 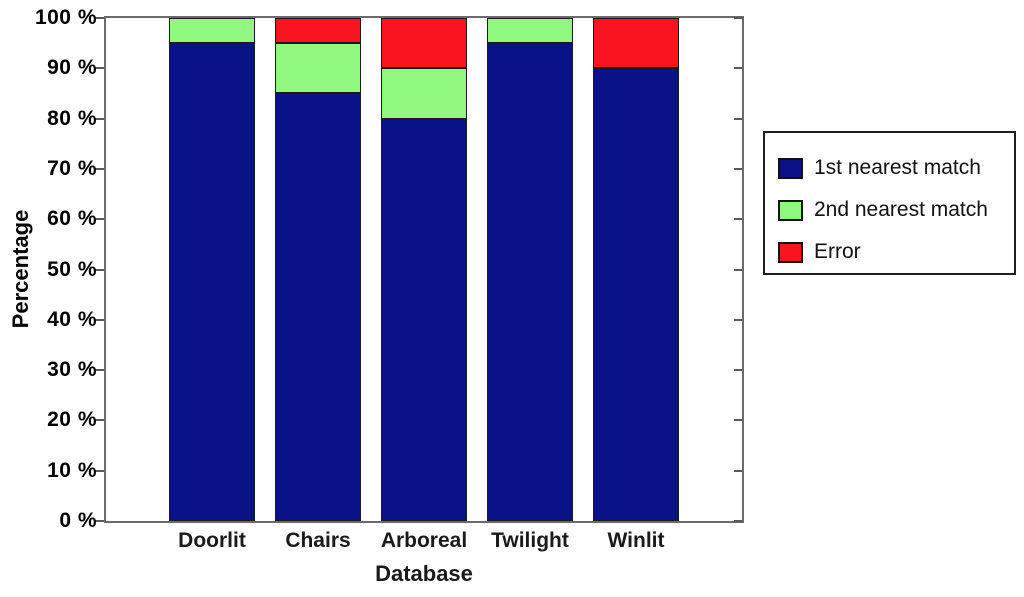 I want to click on legend-item-1st-nearest-match: 1st nearest match, so click(x=889, y=168).